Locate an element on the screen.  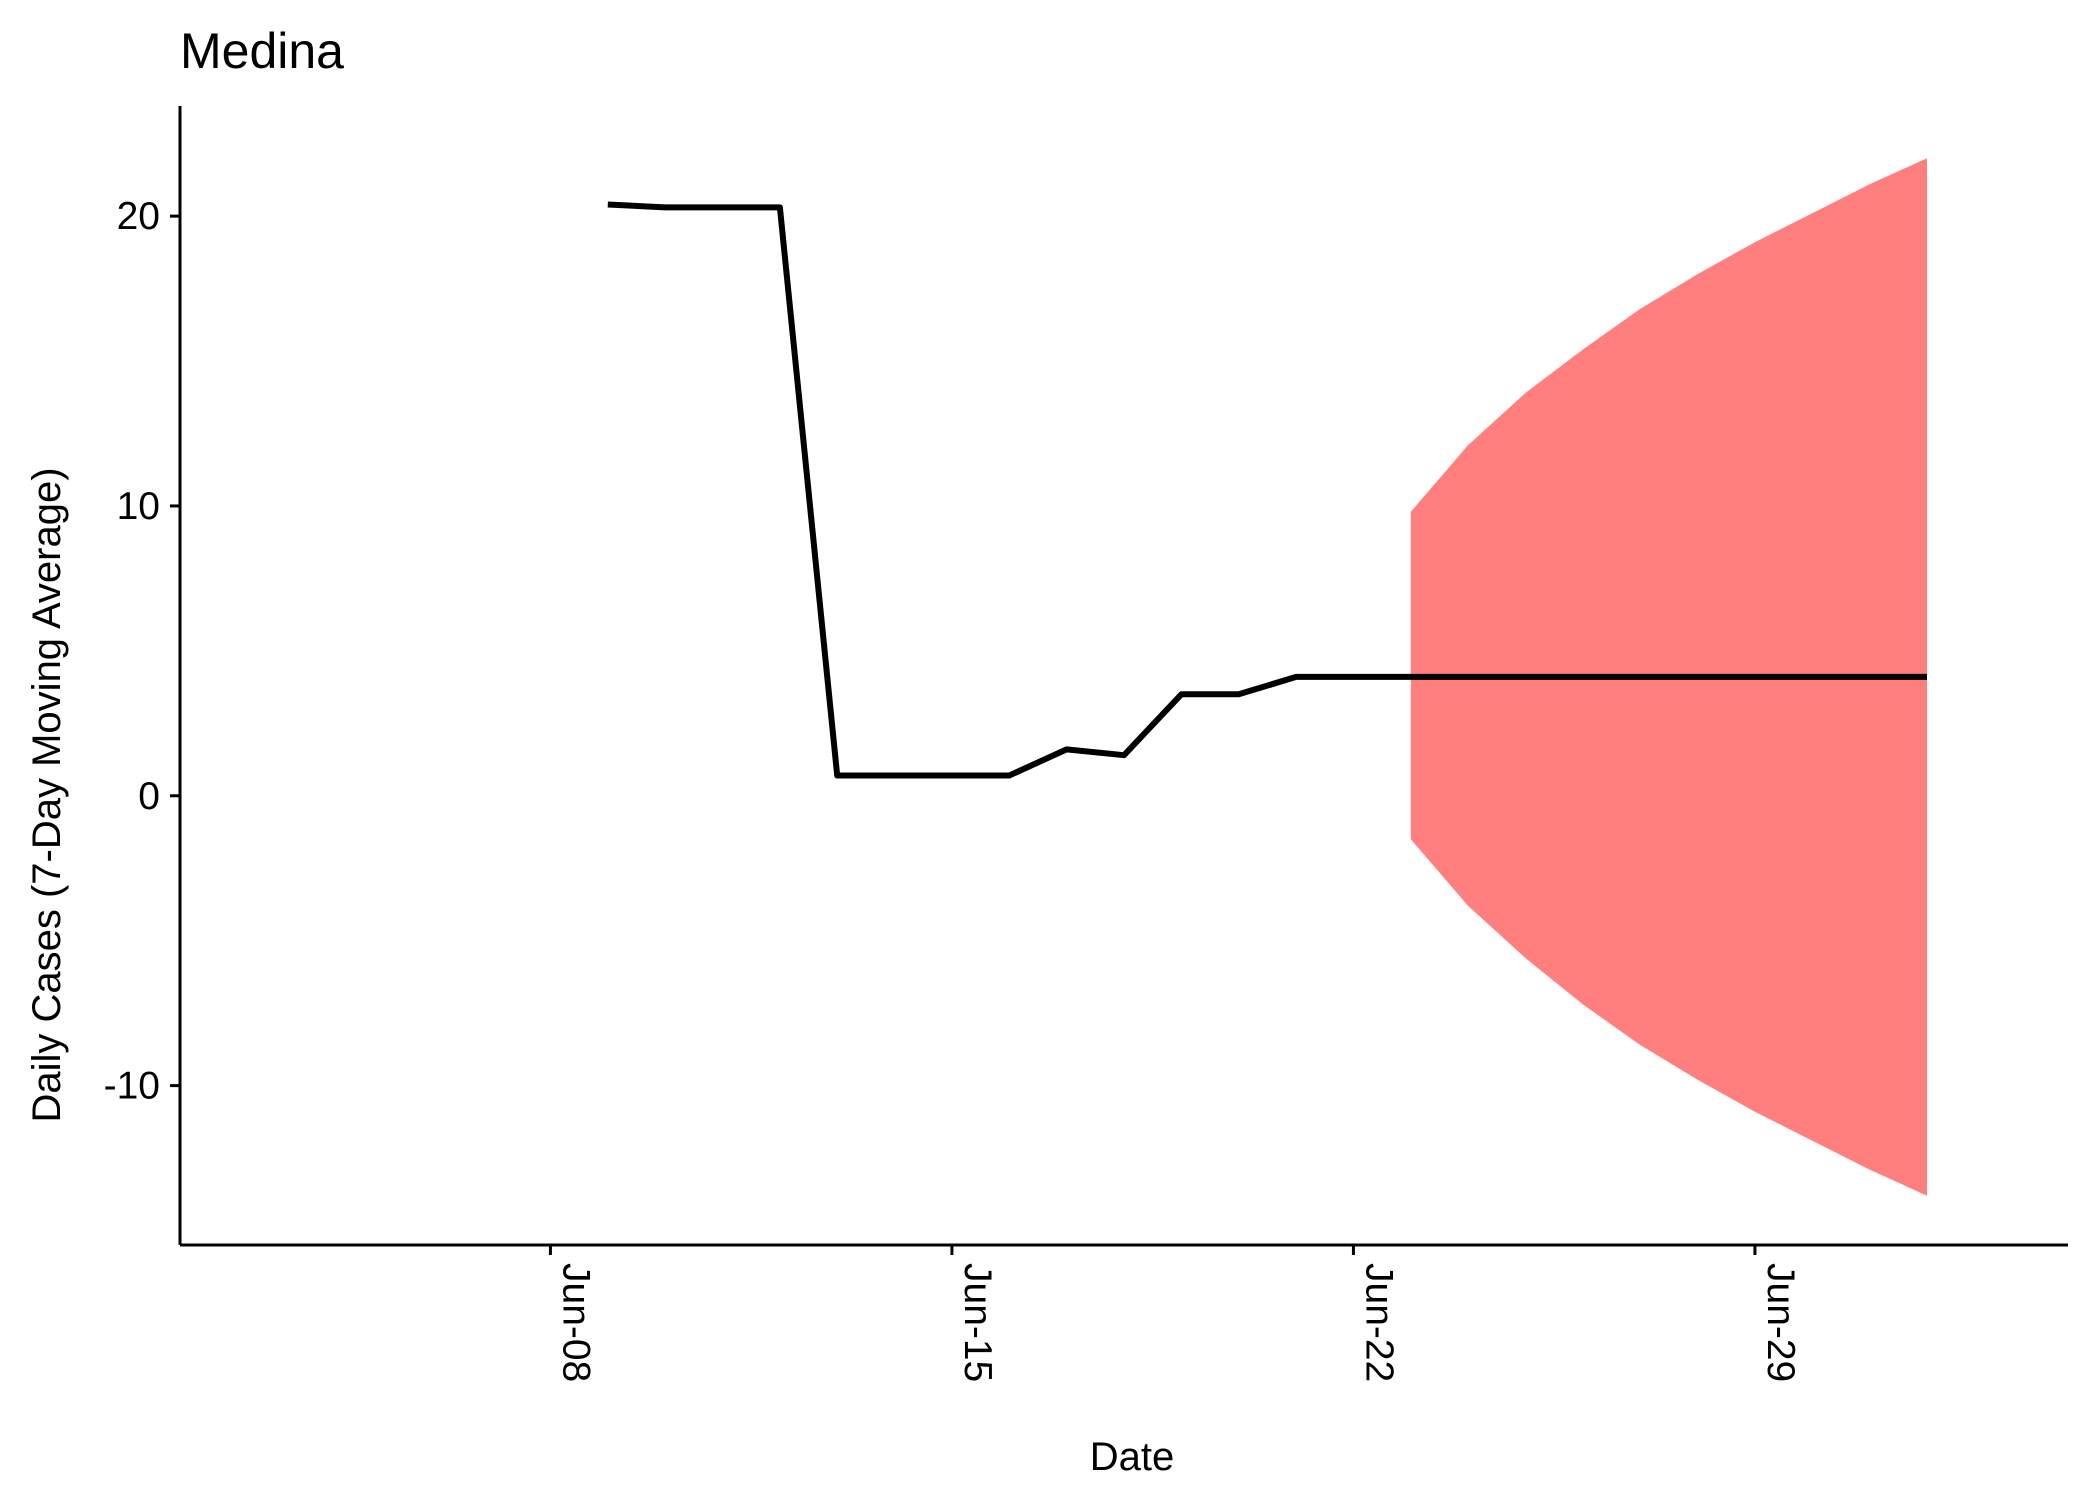
x-tick-label: Jun-29 is located at coordinates (1780, 1322).